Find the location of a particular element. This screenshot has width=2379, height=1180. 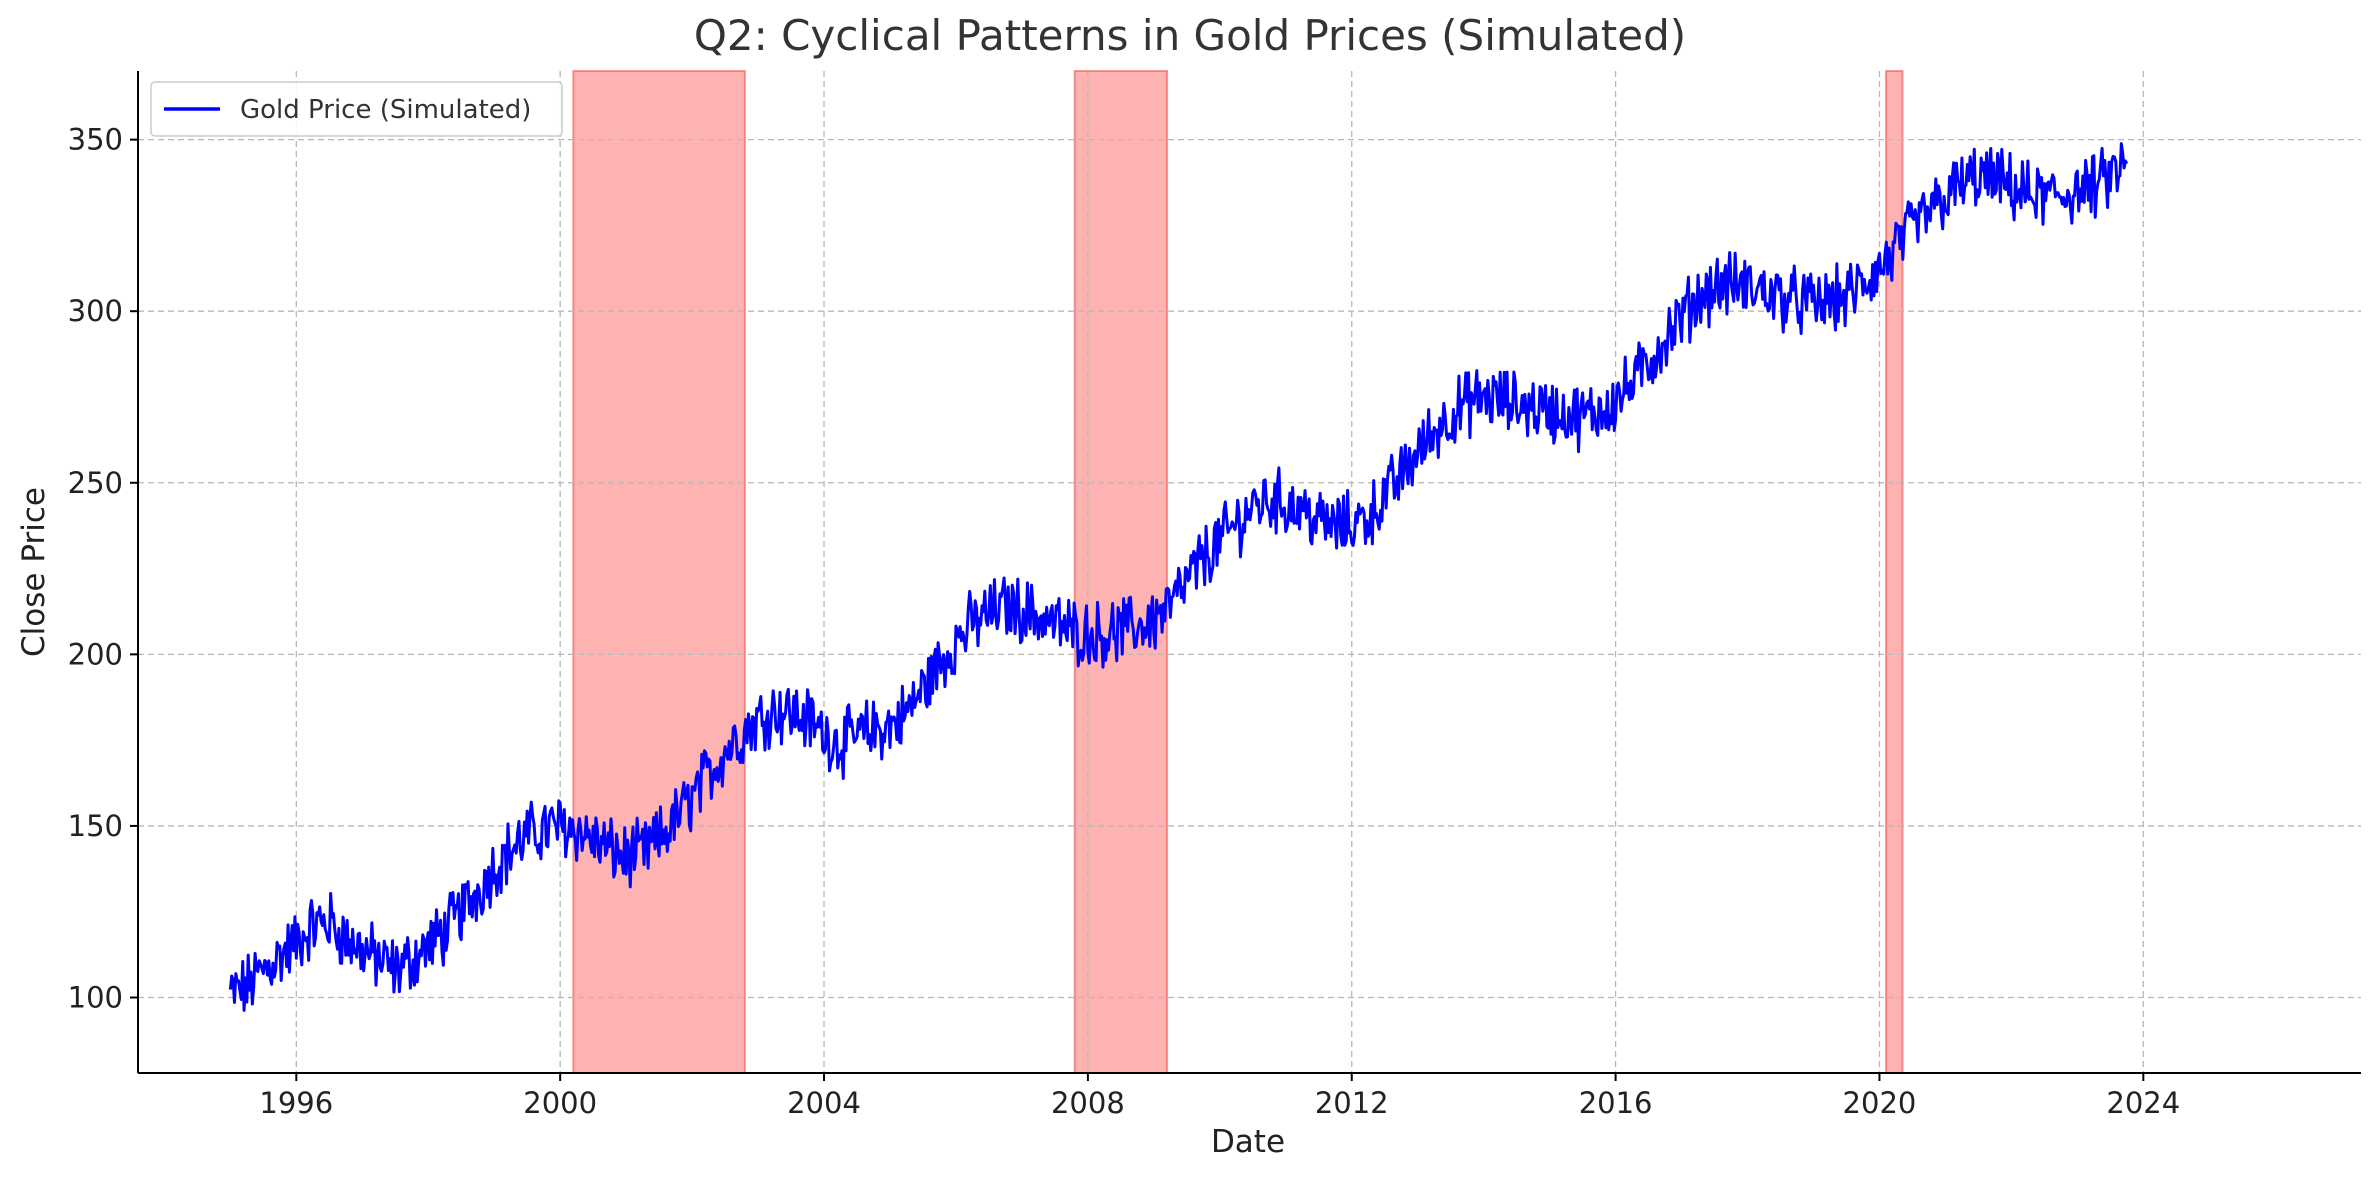

x-tick-label-2000: 2000 is located at coordinates (560, 1103).